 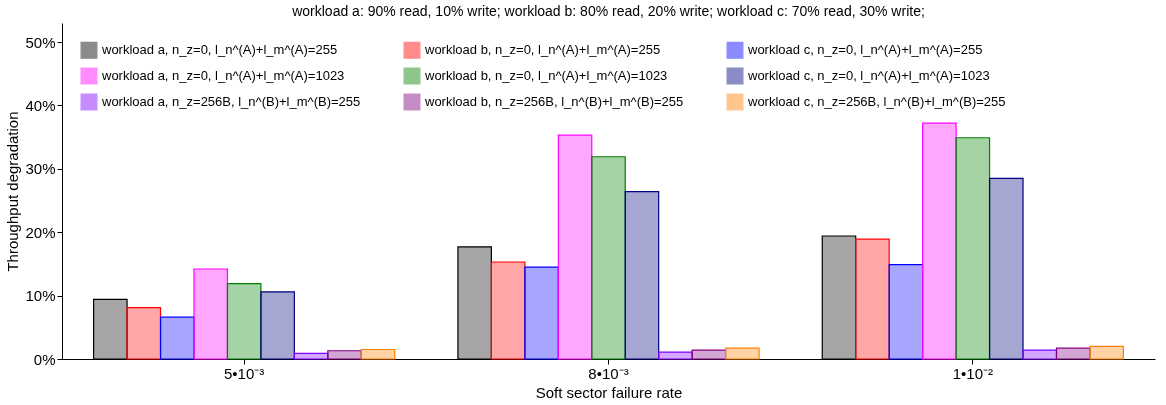 I want to click on y-tick-label: 20%, so click(x=40, y=232).